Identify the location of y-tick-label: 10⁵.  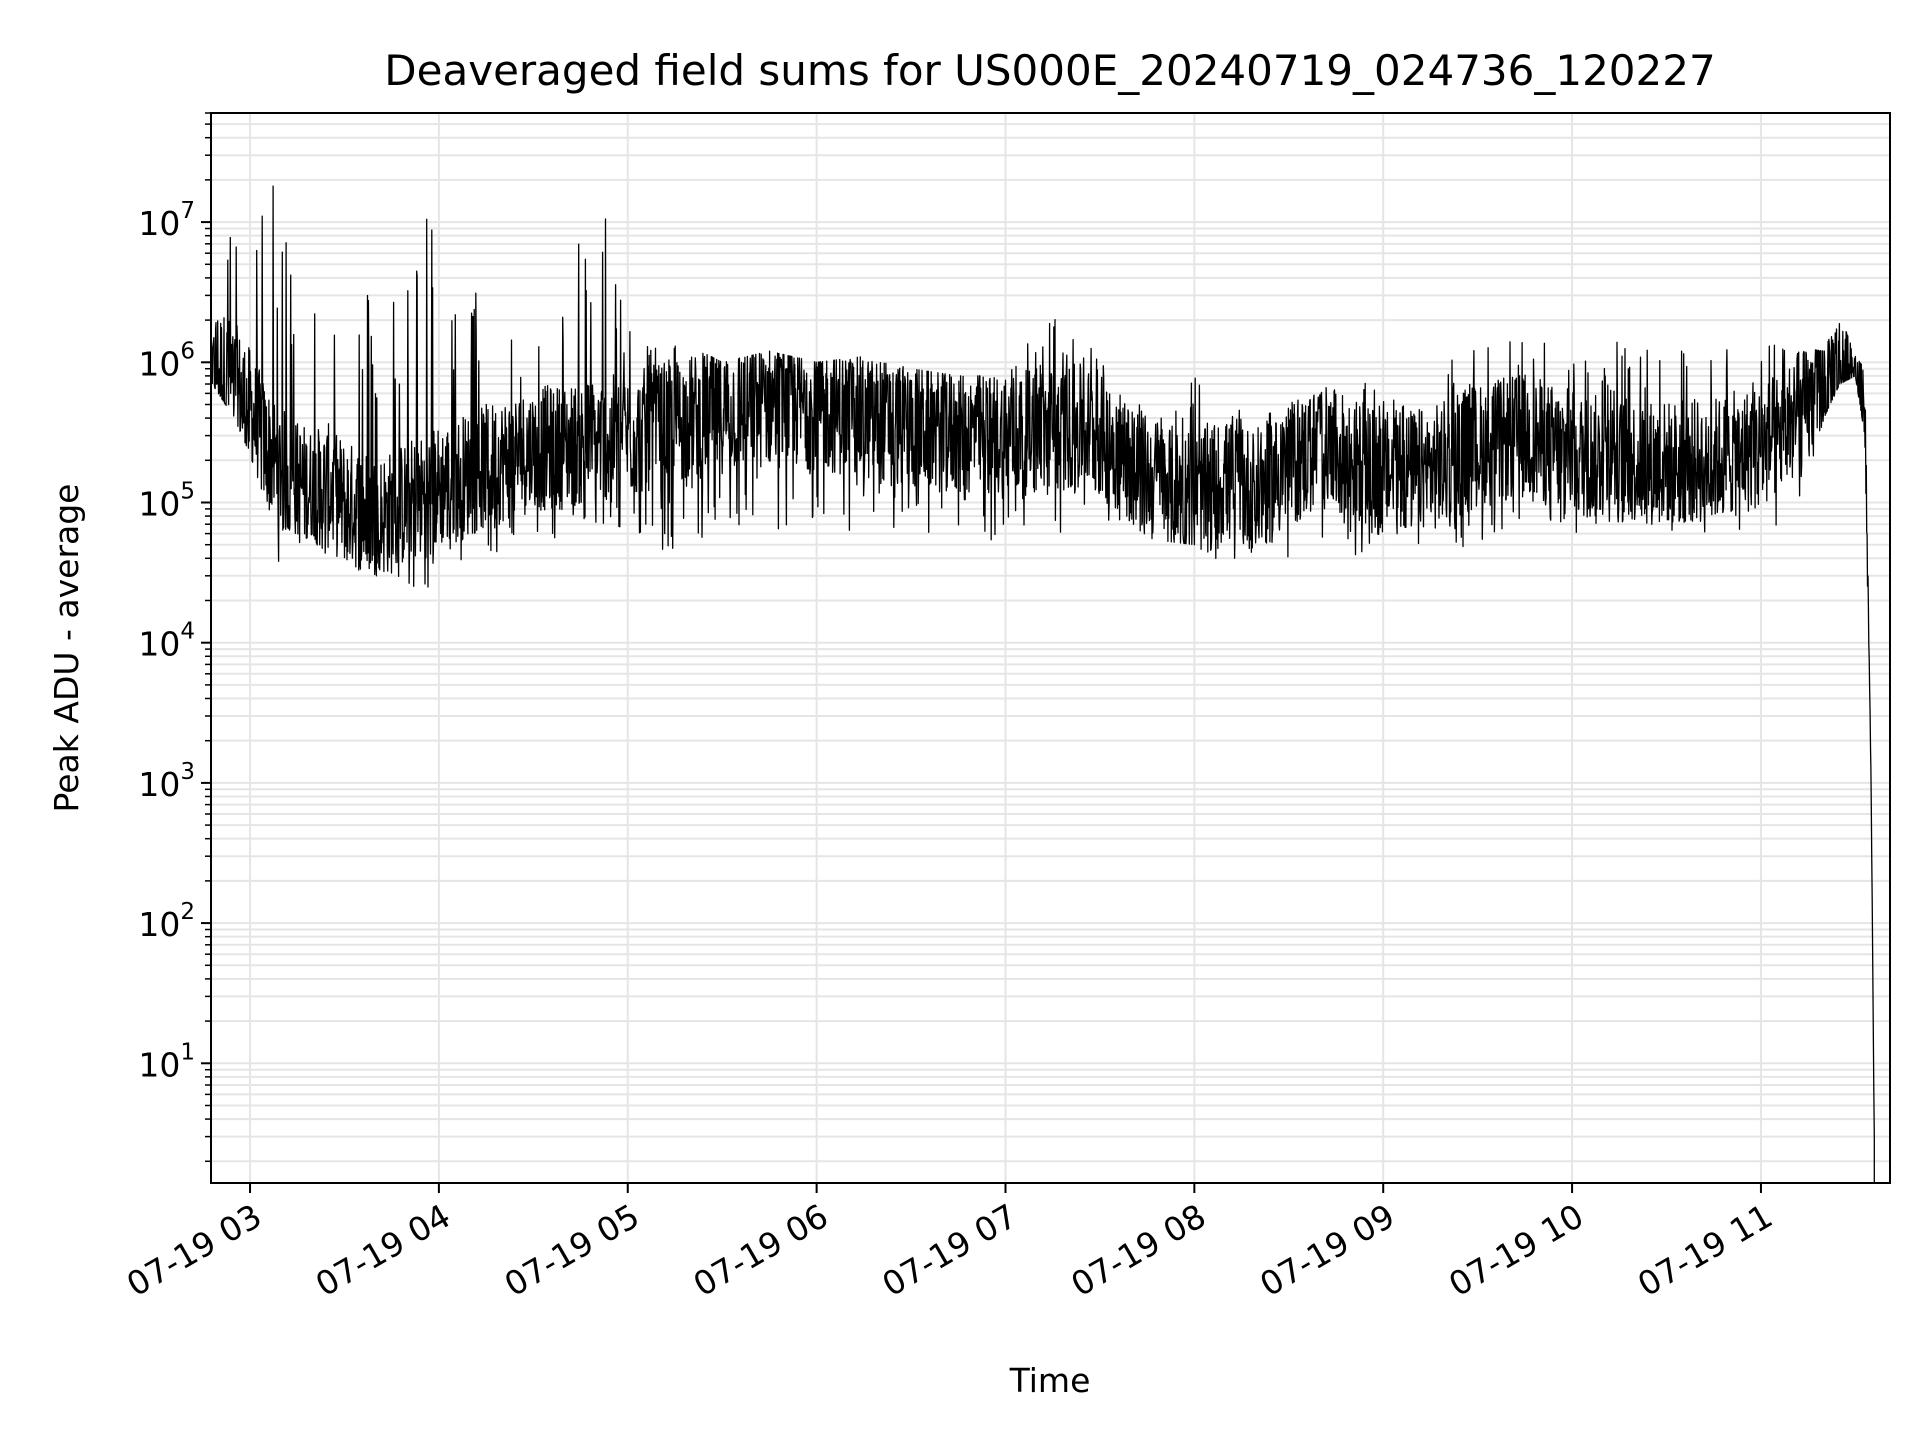
(166, 500).